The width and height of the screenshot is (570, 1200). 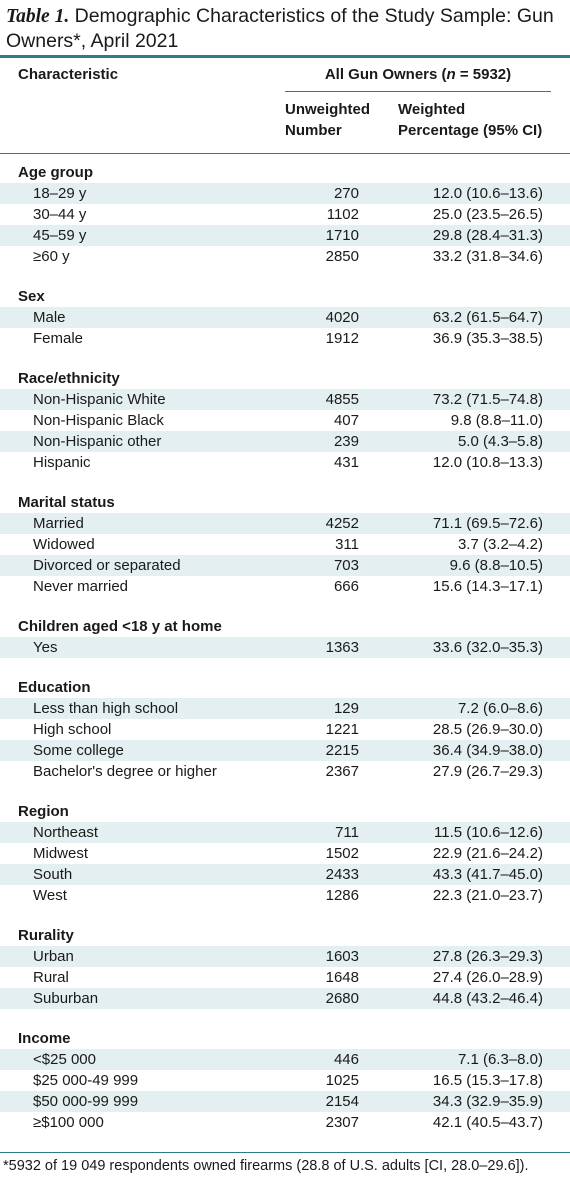 What do you see at coordinates (55, 172) in the screenshot?
I see `section-heading: Age group` at bounding box center [55, 172].